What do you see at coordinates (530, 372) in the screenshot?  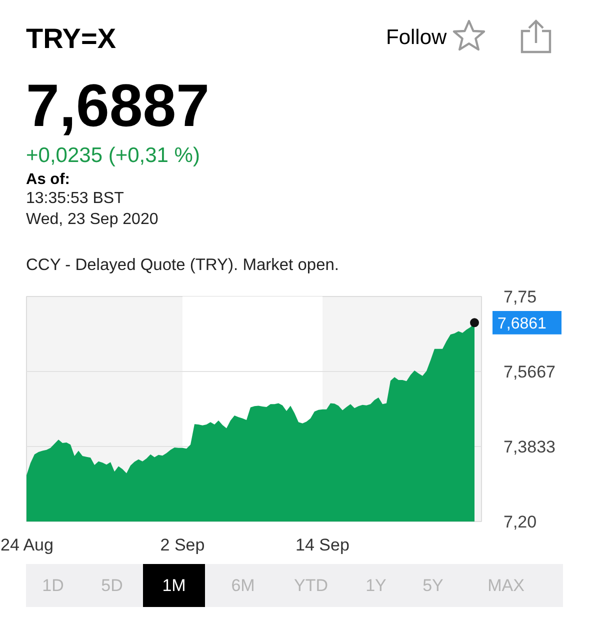 I see `y-tick-label: 7,5667` at bounding box center [530, 372].